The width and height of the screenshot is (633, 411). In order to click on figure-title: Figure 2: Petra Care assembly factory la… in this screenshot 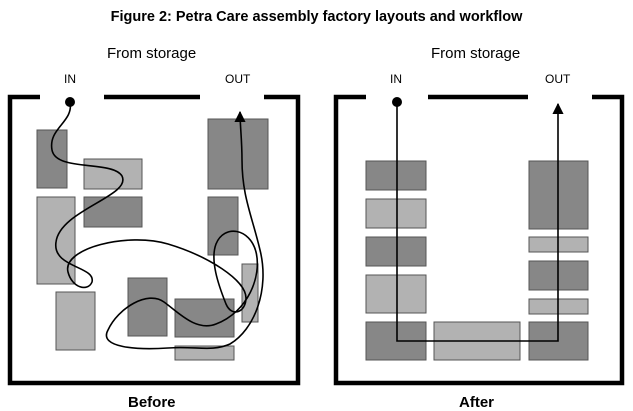, I will do `click(316, 17)`.